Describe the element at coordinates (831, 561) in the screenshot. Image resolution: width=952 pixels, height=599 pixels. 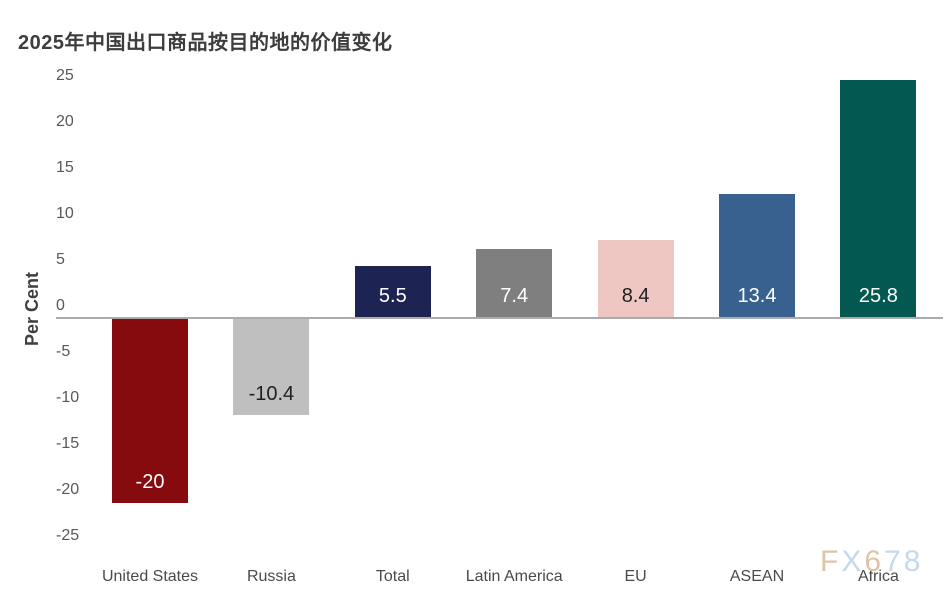
I see `watermark-letter: F` at that location.